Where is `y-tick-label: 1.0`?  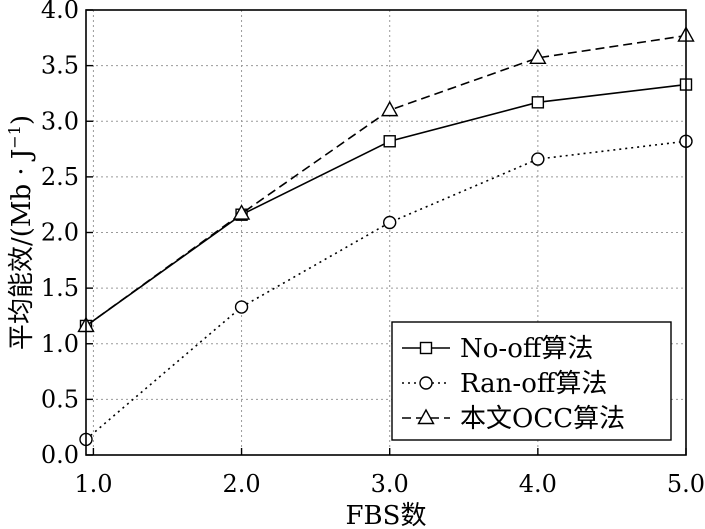
y-tick-label: 1.0 is located at coordinates (60, 344).